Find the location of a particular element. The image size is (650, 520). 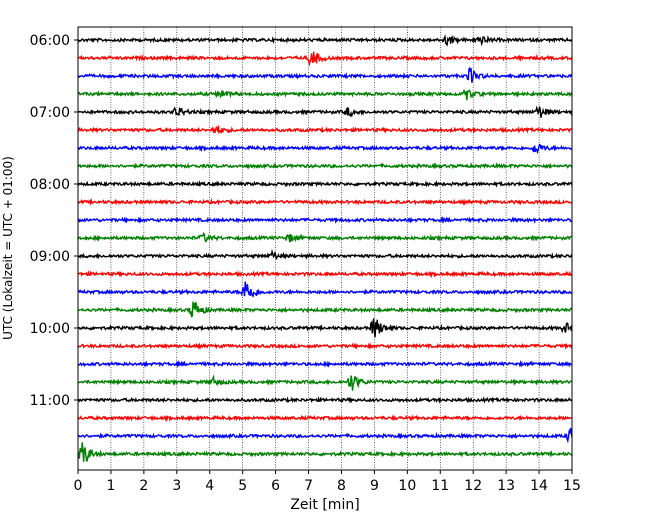

x-tick-label-13: 13 is located at coordinates (506, 486).